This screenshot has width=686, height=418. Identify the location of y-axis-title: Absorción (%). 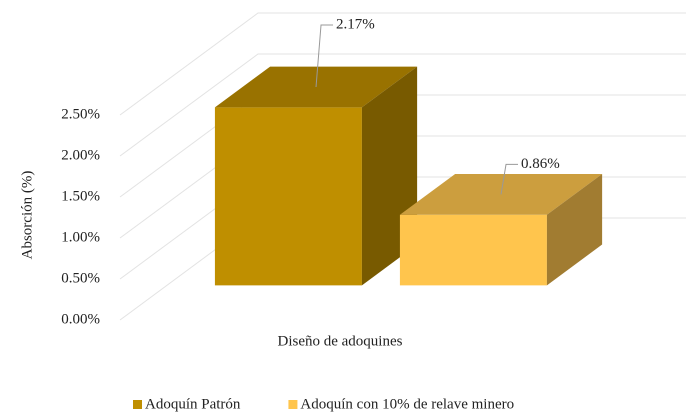
(27, 215).